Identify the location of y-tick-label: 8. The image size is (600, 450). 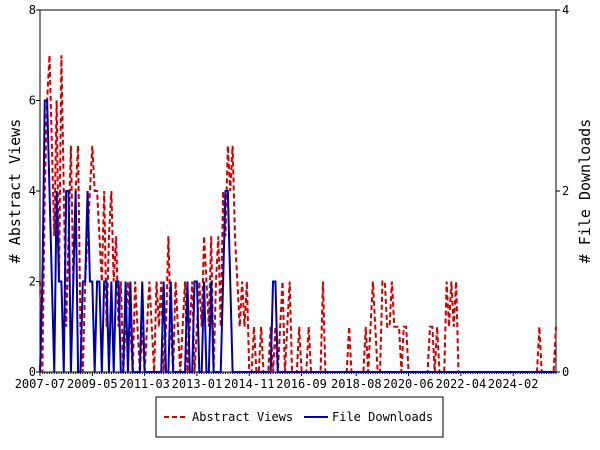
(32, 10).